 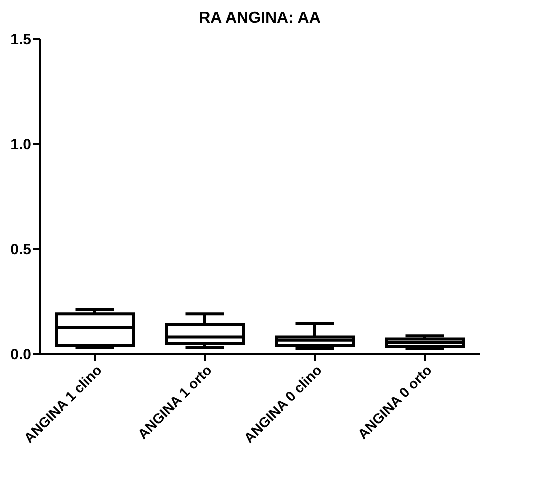 What do you see at coordinates (21, 40) in the screenshot?
I see `y-tick-label: 1.5` at bounding box center [21, 40].